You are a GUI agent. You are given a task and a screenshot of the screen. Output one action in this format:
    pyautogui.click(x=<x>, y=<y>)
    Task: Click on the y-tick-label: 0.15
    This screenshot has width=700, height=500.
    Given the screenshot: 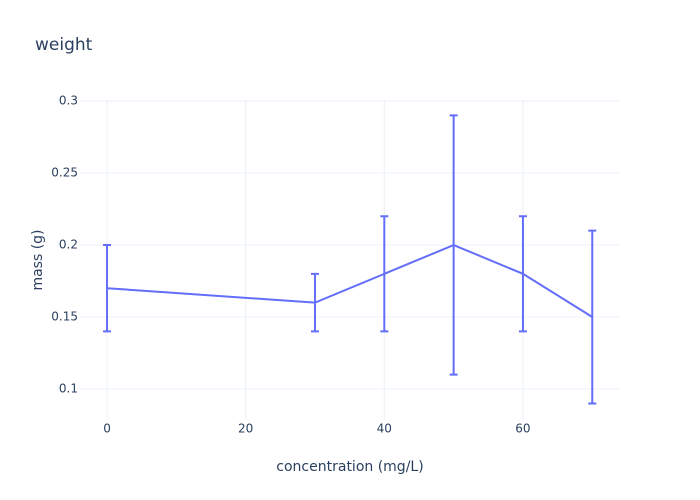 What is the action you would take?
    pyautogui.click(x=64, y=317)
    